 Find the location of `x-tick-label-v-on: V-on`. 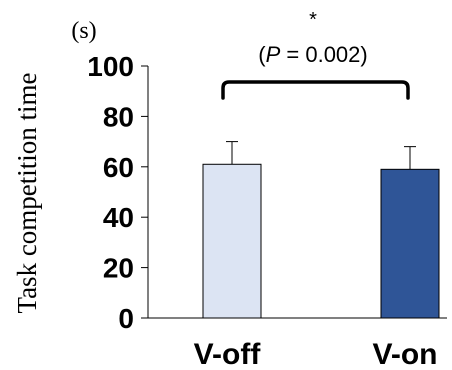

x-tick-label-v-on: V-on is located at coordinates (405, 354).